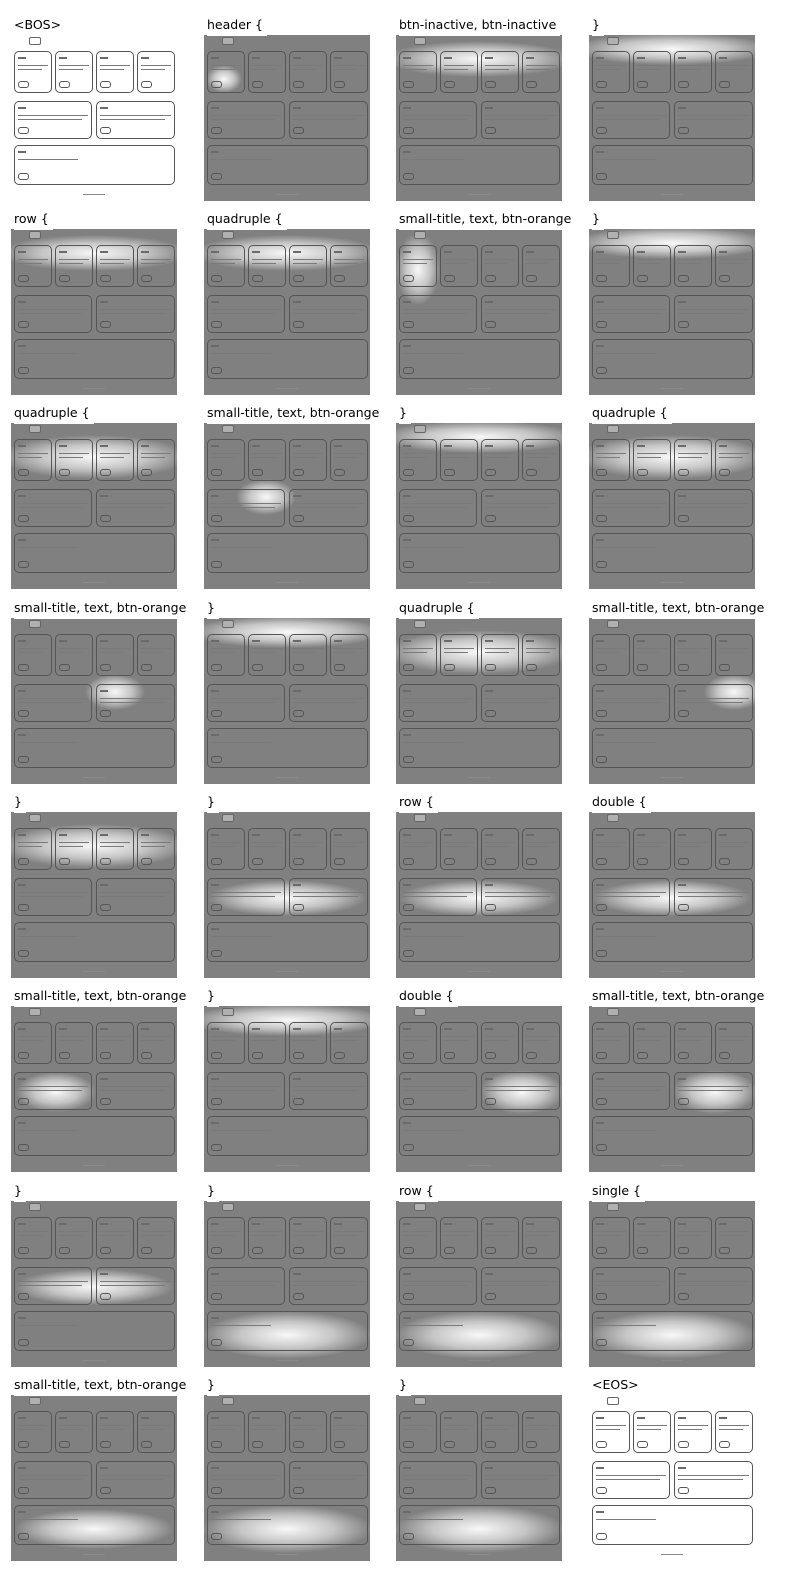 The height and width of the screenshot is (1584, 792). Describe the element at coordinates (480, 25) in the screenshot. I see `token-label: btn-inactive, btn-inactive` at that location.